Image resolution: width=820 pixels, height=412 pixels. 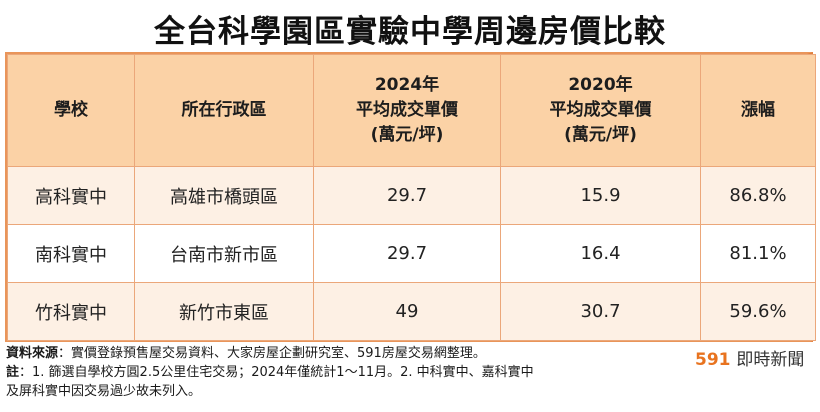 I want to click on note-label: 註, so click(x=13, y=372).